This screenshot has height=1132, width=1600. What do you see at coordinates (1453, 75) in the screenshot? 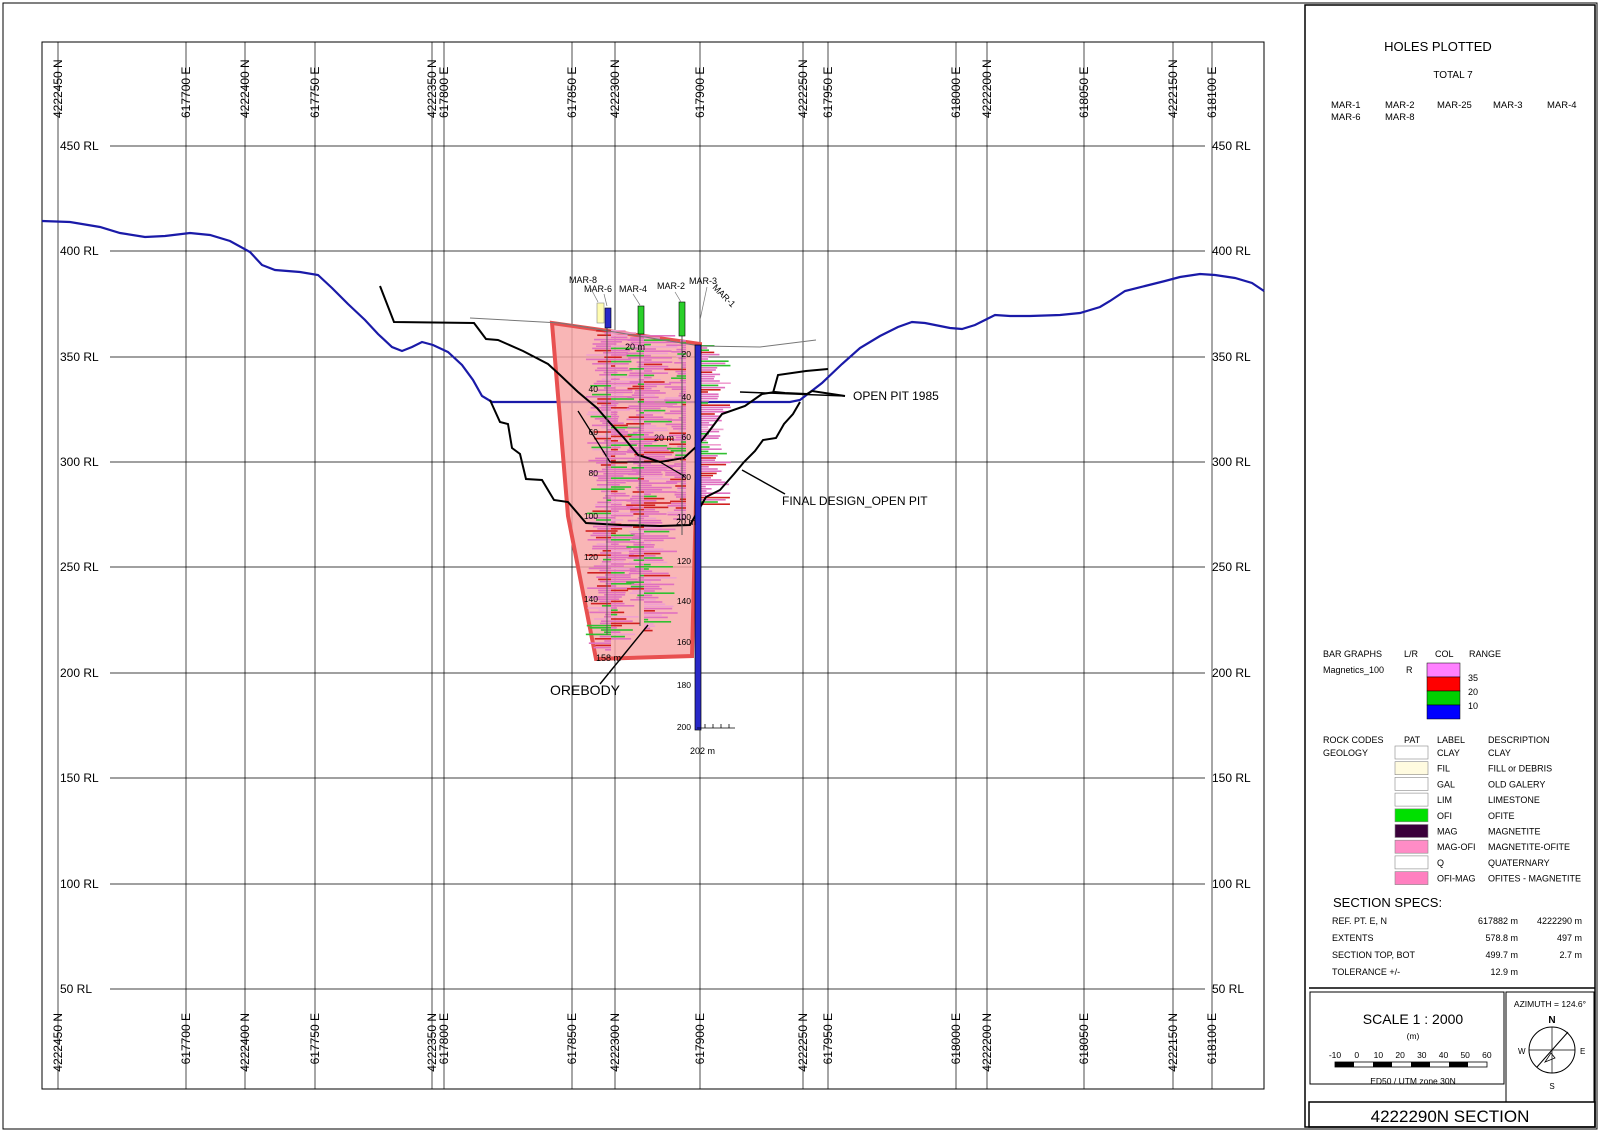
I see `holes-plotted-total: TOTAL 7` at bounding box center [1453, 75].